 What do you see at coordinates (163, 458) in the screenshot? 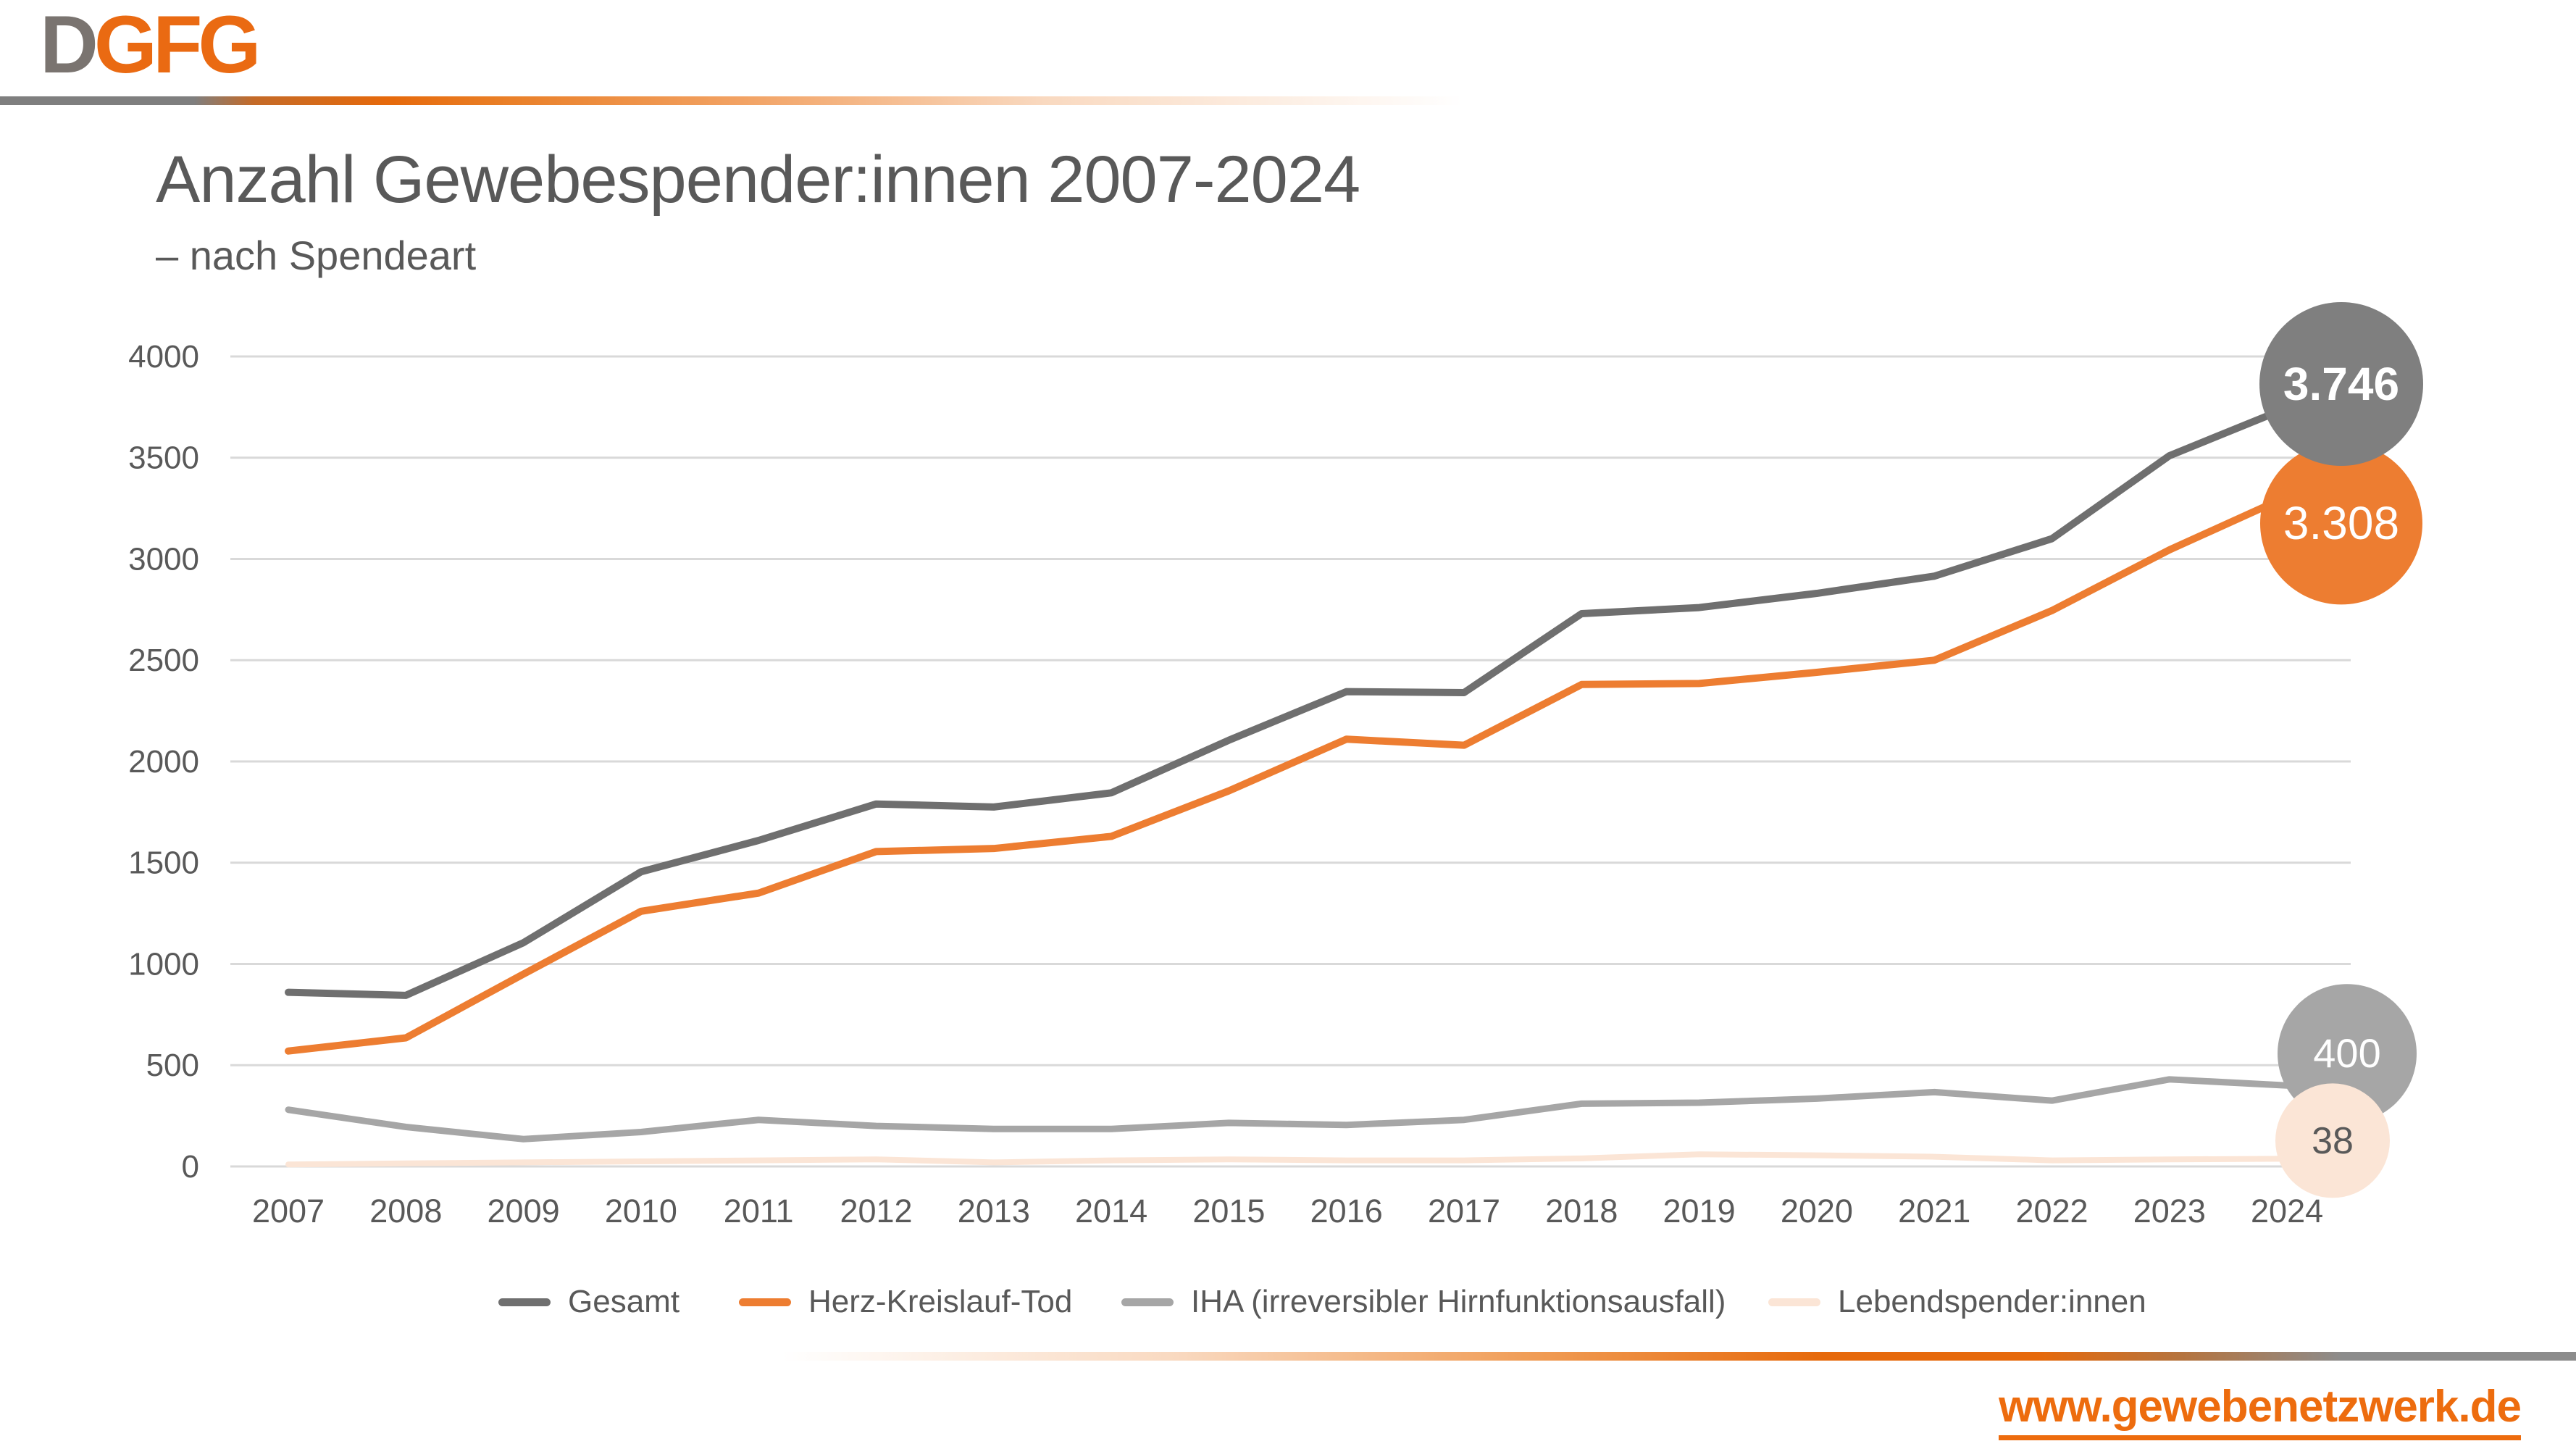
I see `y-tick-label: 3500` at bounding box center [163, 458].